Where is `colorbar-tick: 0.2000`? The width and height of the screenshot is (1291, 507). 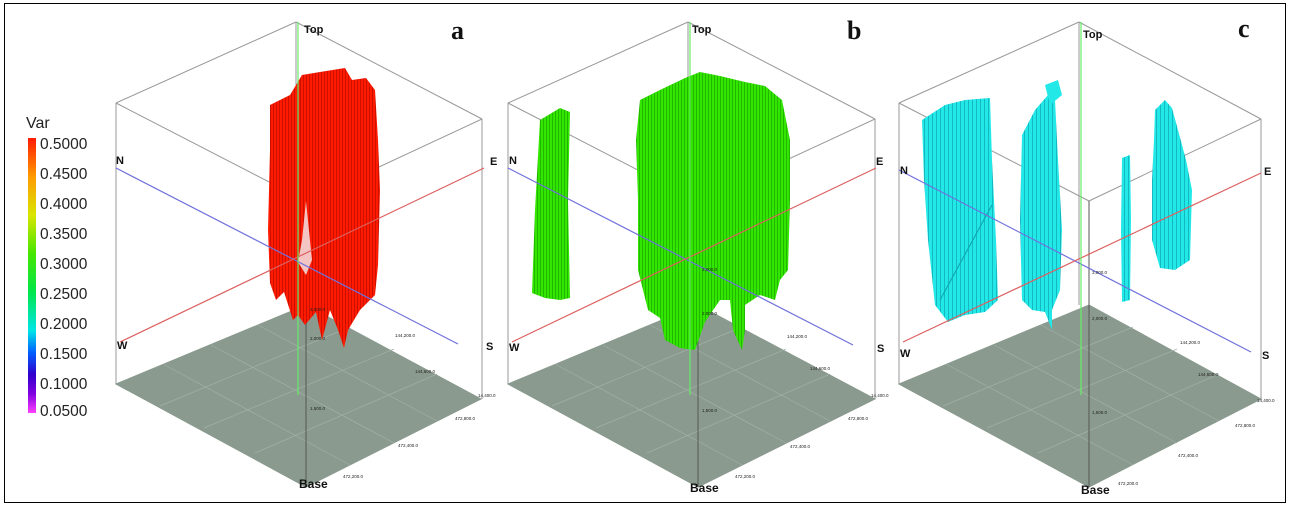 colorbar-tick: 0.2000 is located at coordinates (64, 324).